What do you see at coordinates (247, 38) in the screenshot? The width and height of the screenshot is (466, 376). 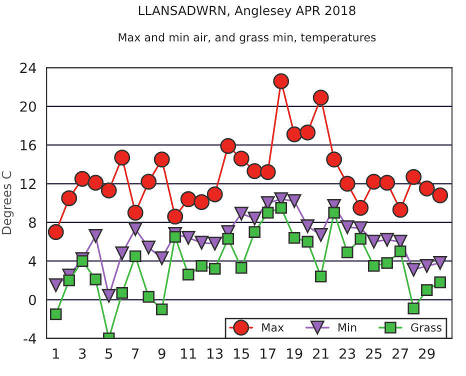 I see `chart-subtitle: Max and min air, and grass min, temperatures` at bounding box center [247, 38].